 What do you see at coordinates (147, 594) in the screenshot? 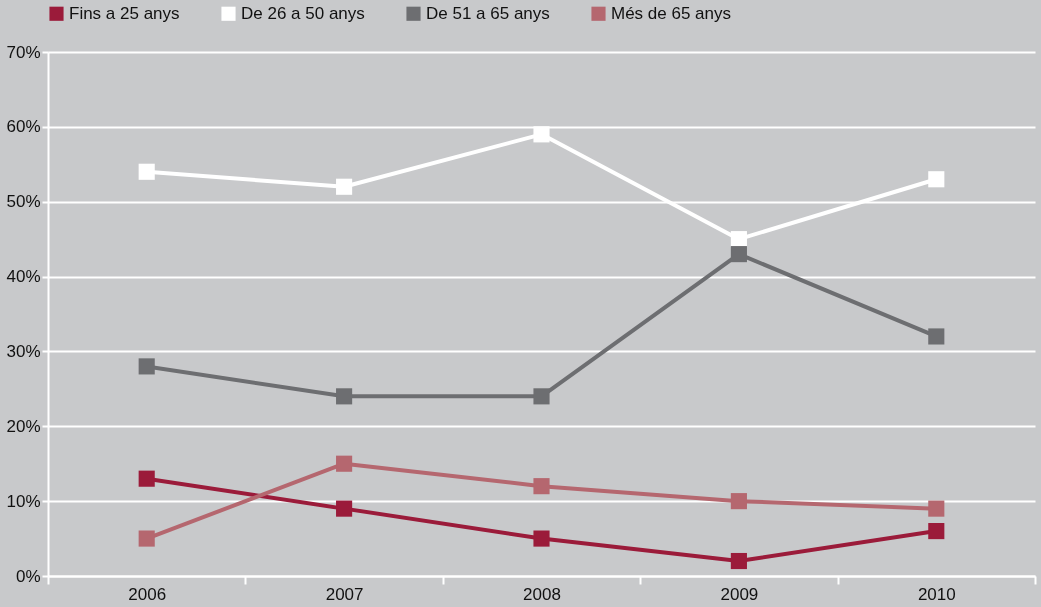
I see `x-tick-label: 2006` at bounding box center [147, 594].